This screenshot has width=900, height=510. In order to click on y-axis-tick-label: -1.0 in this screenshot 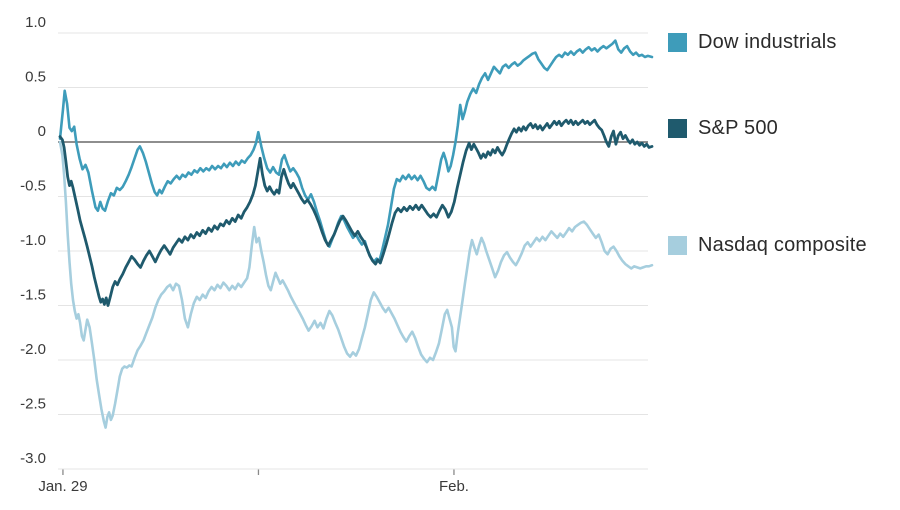, I will do `click(33, 240)`.